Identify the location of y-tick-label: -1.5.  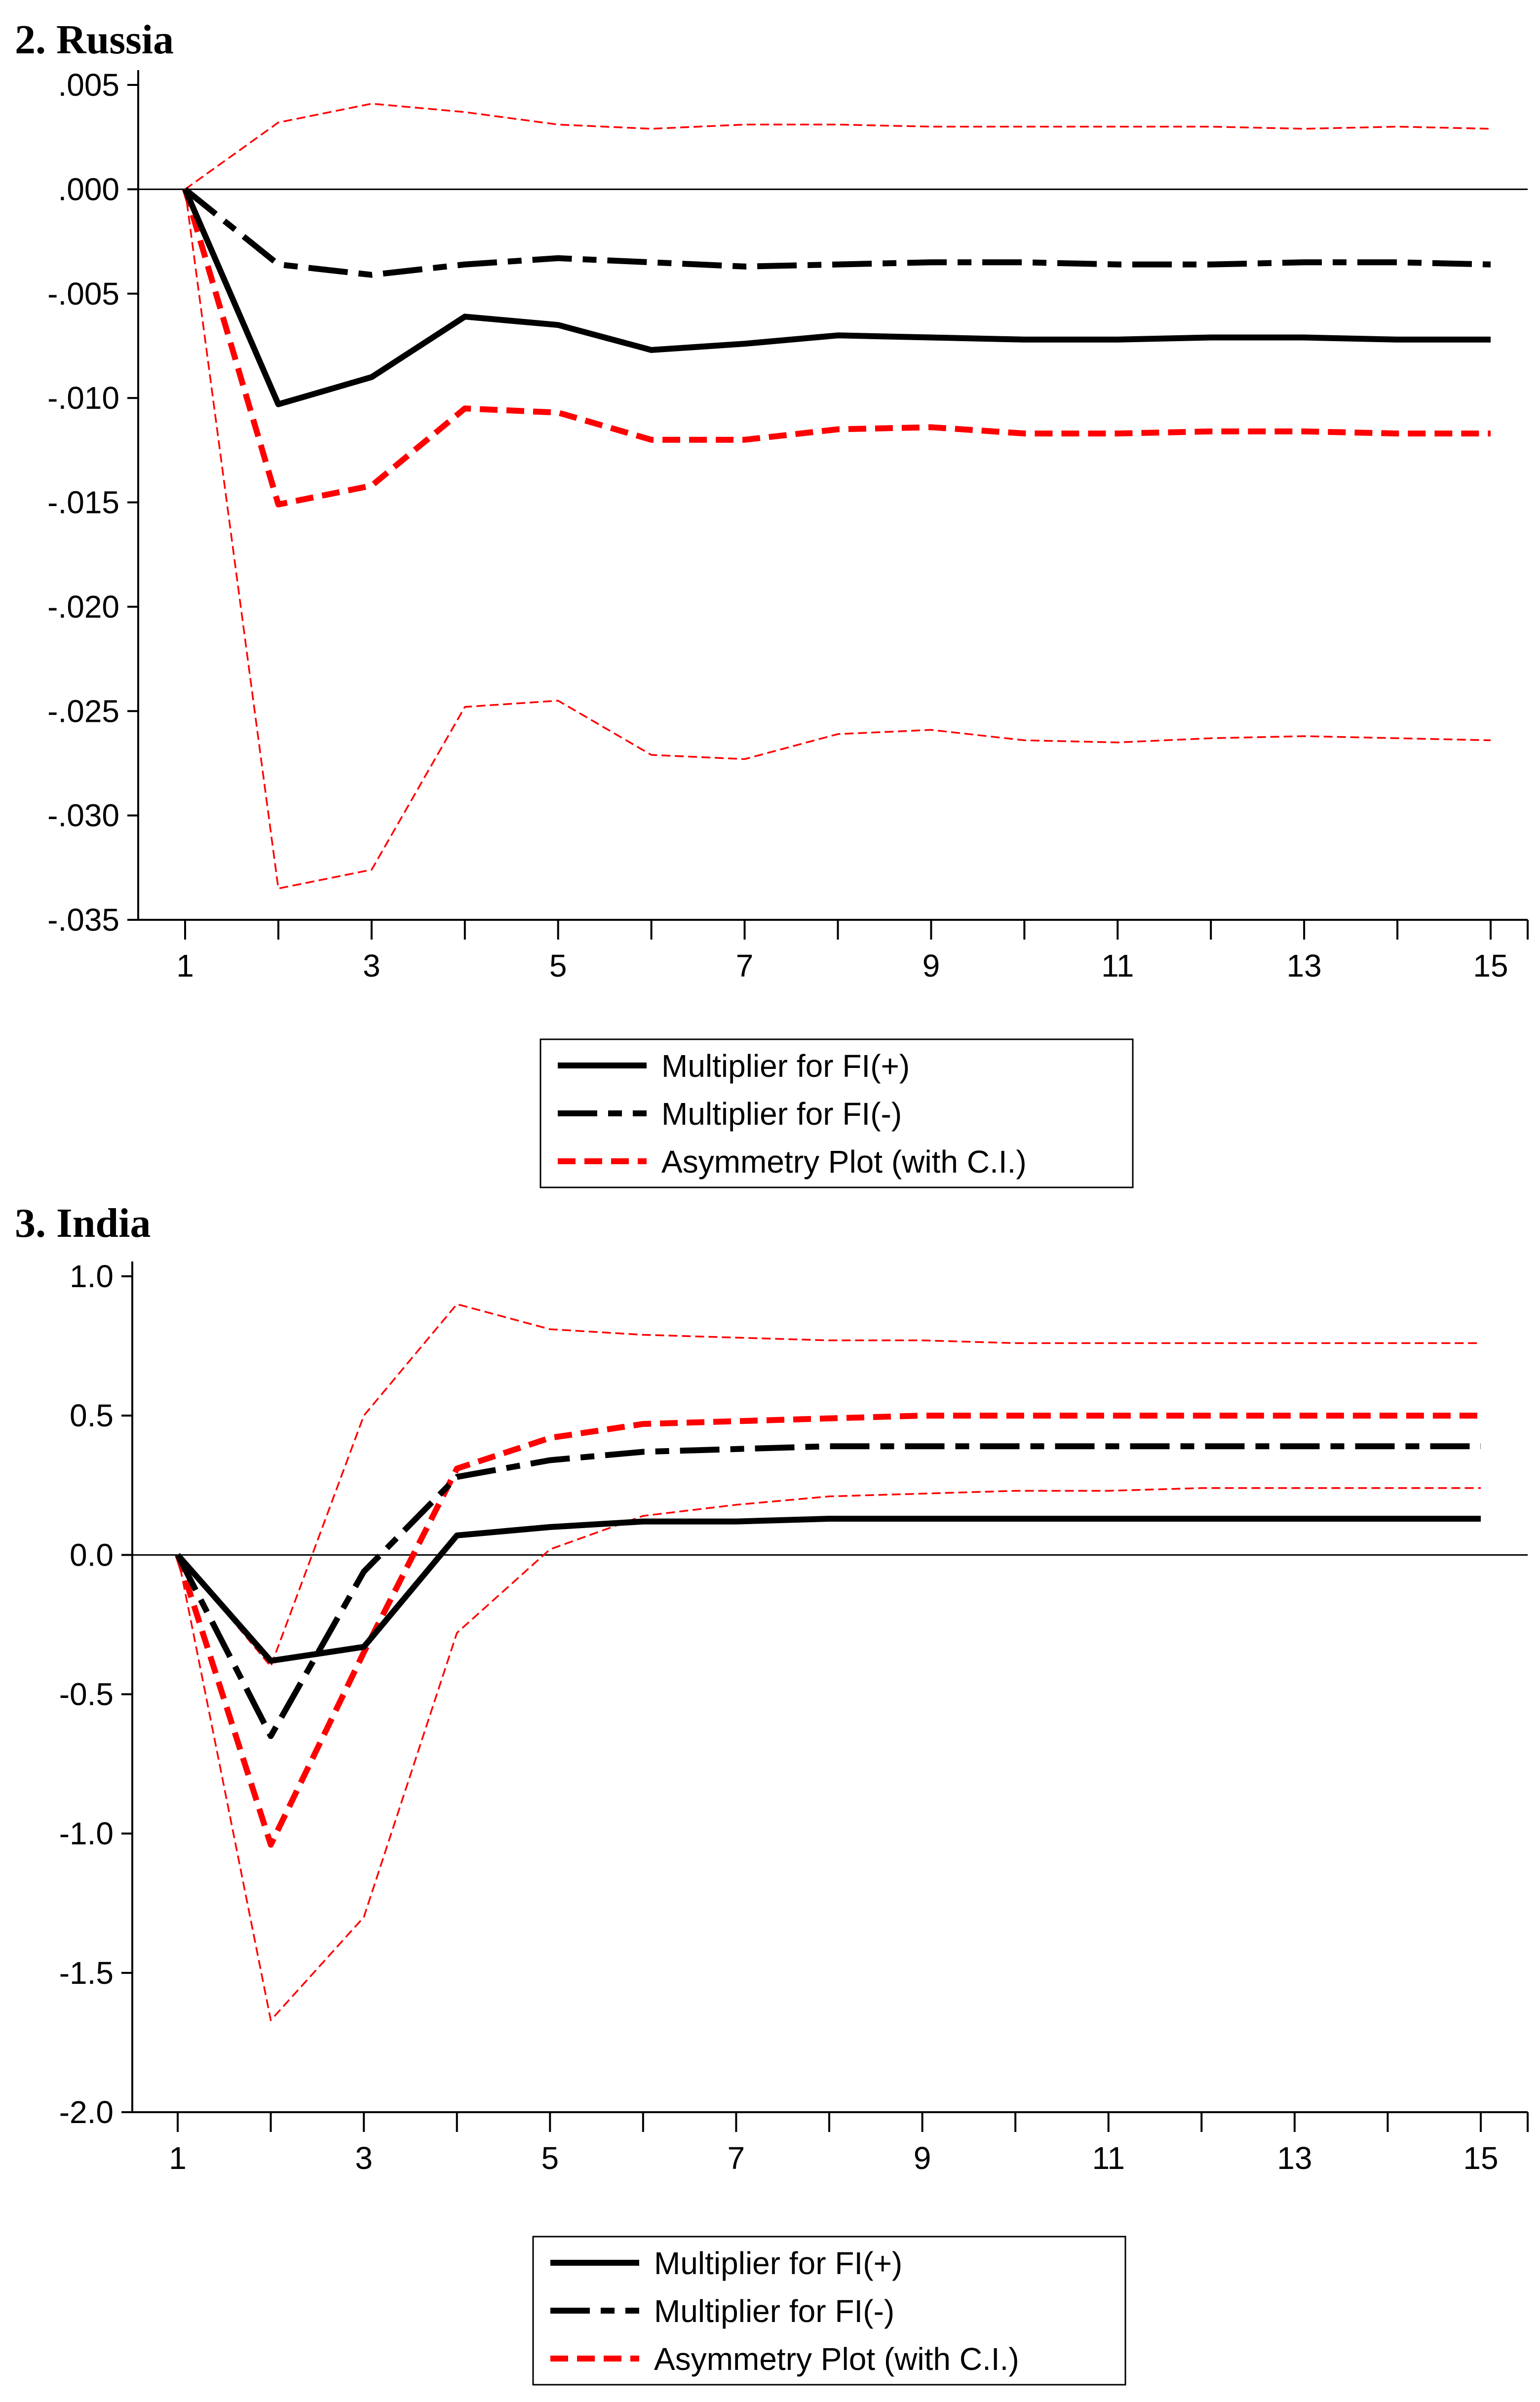
(86, 1973).